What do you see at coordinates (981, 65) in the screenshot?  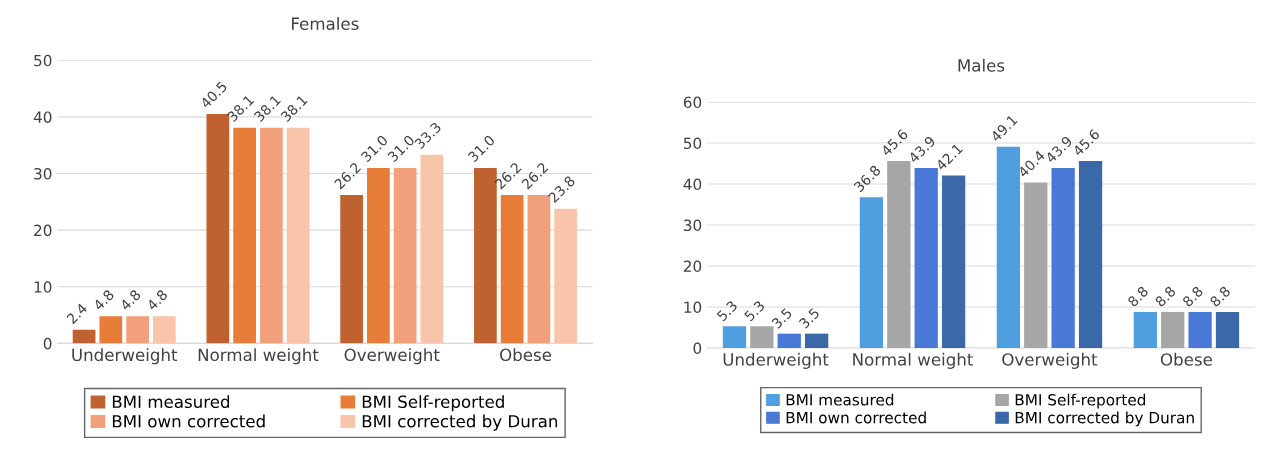 I see `chart-title: Males` at bounding box center [981, 65].